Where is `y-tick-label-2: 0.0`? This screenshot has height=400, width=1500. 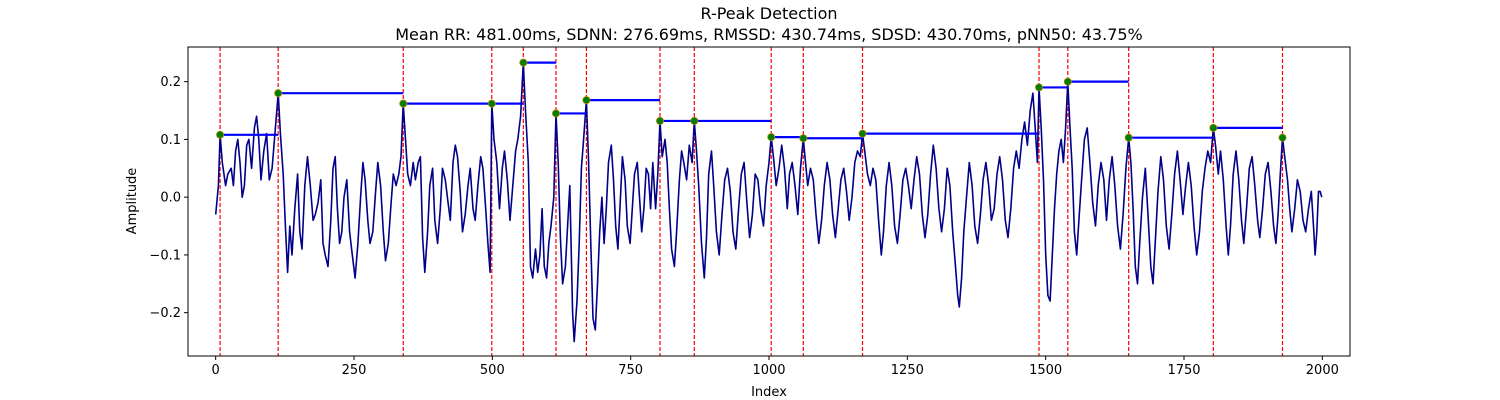 y-tick-label-2: 0.0 is located at coordinates (170, 198).